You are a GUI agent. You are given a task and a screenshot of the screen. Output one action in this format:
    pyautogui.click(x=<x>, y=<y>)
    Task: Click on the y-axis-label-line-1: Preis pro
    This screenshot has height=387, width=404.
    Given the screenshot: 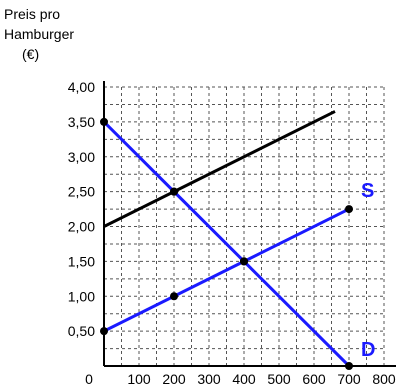 What is the action you would take?
    pyautogui.click(x=32, y=14)
    